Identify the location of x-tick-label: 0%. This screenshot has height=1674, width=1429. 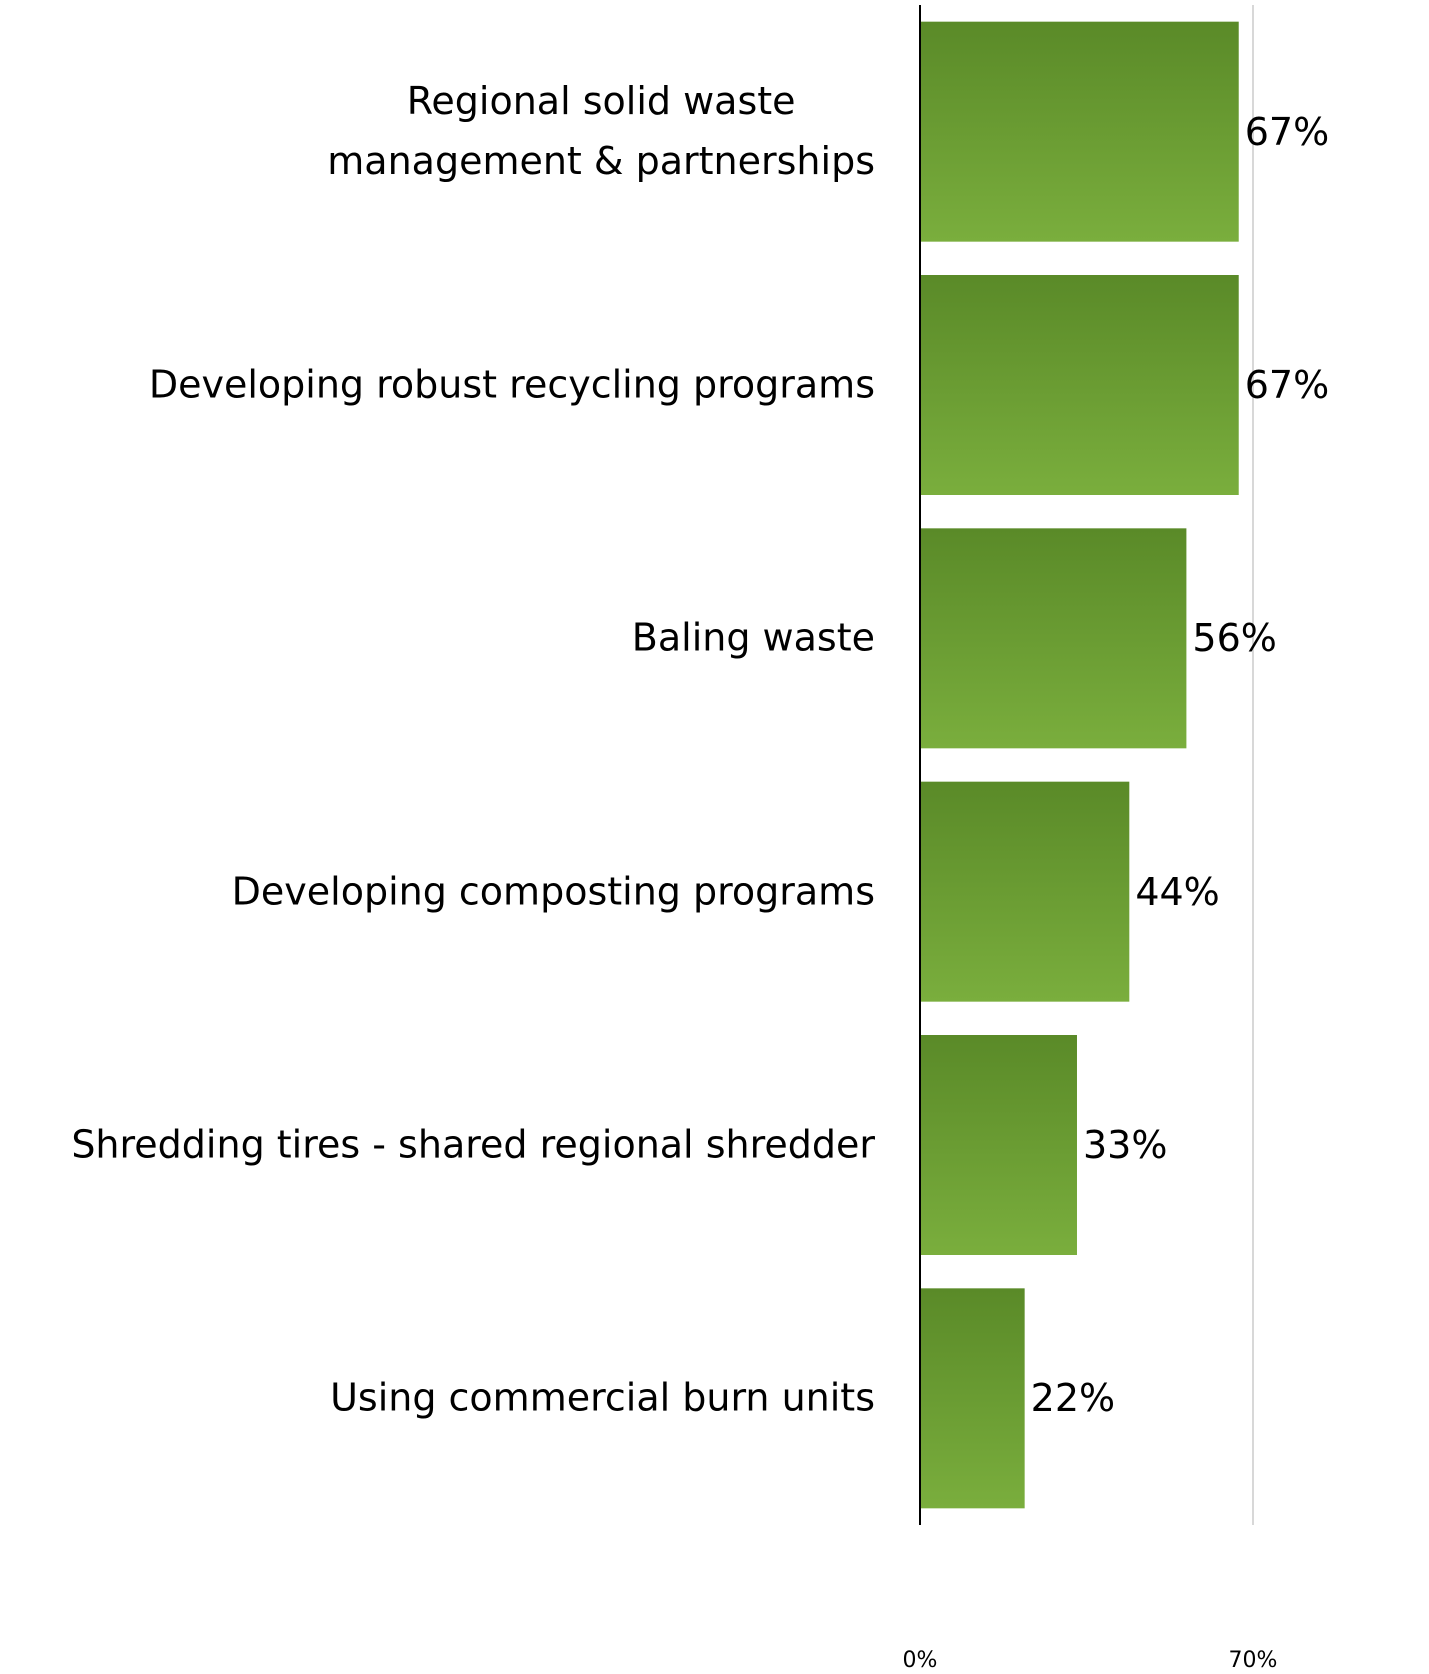
(920, 1660).